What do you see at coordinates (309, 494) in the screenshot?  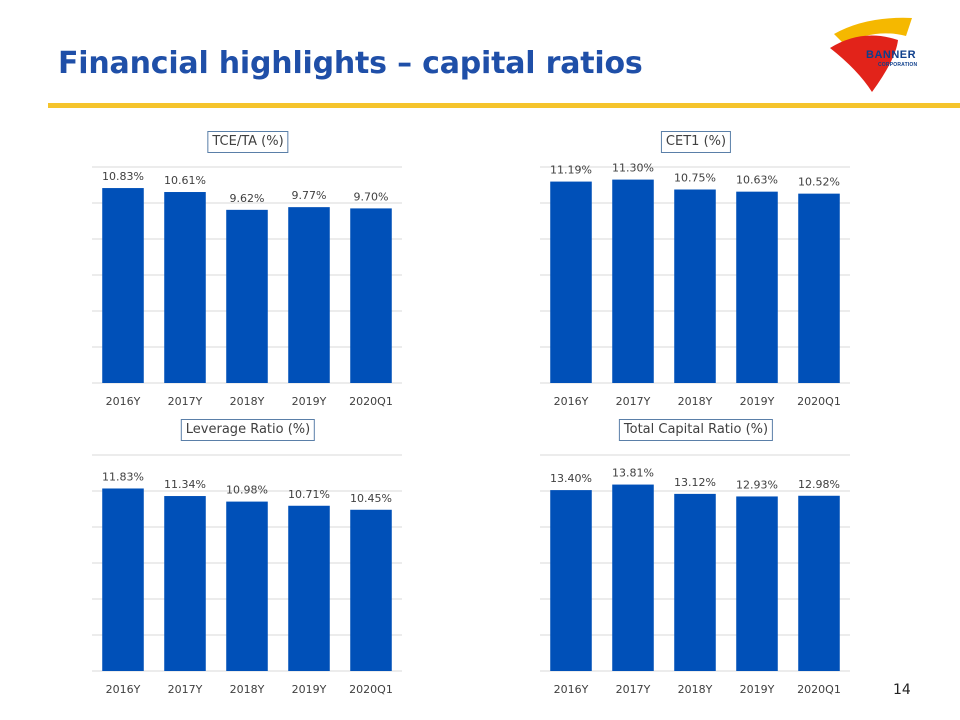 I see `data-label-2019Y: 10.71%` at bounding box center [309, 494].